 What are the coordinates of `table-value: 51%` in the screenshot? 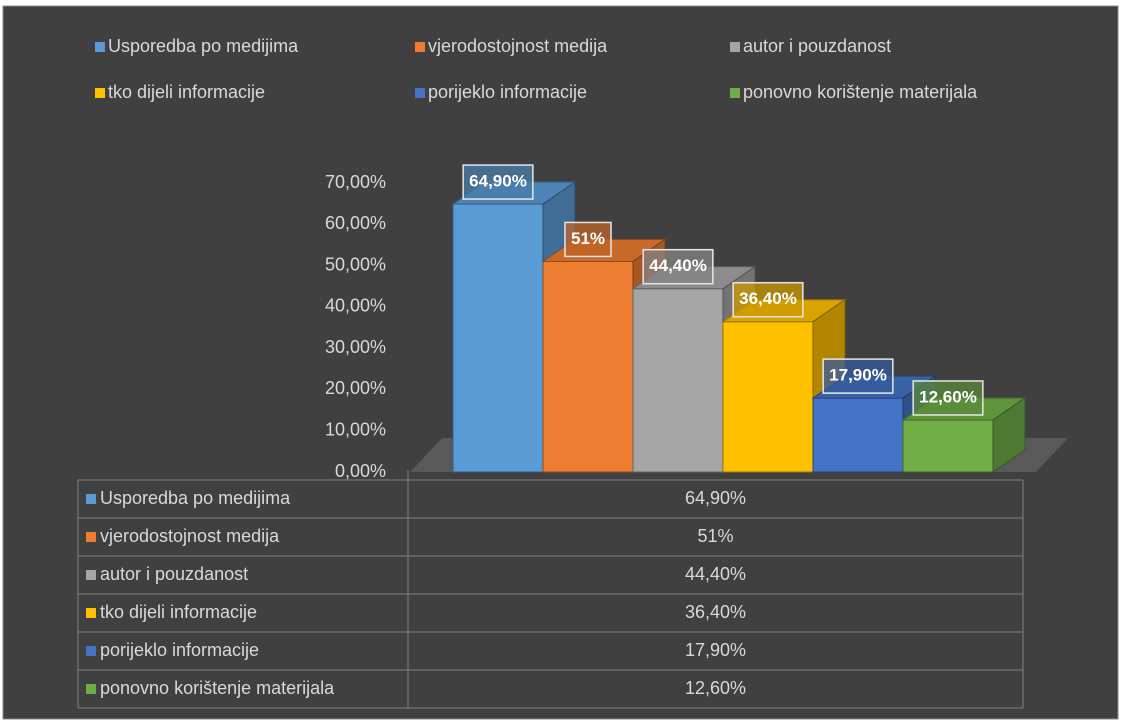 It's located at (715, 536).